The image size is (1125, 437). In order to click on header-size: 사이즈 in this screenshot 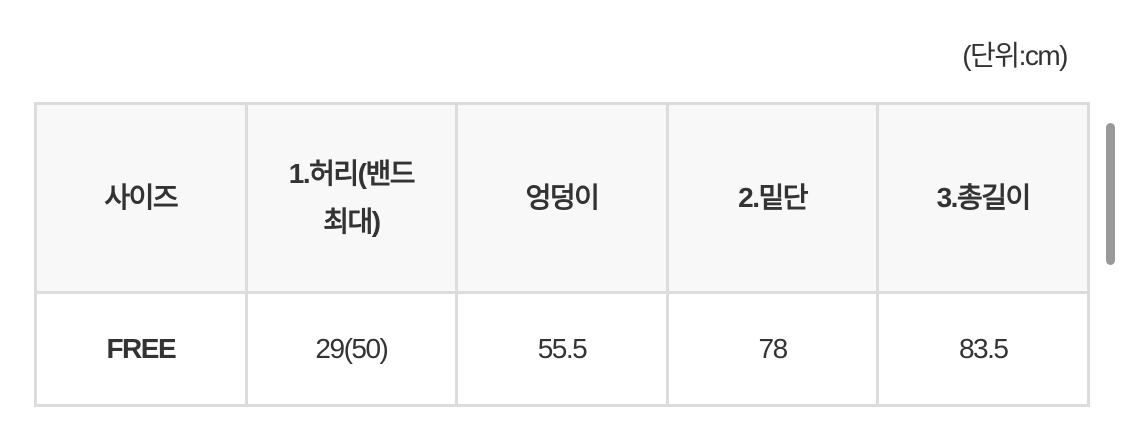, I will do `click(141, 198)`.